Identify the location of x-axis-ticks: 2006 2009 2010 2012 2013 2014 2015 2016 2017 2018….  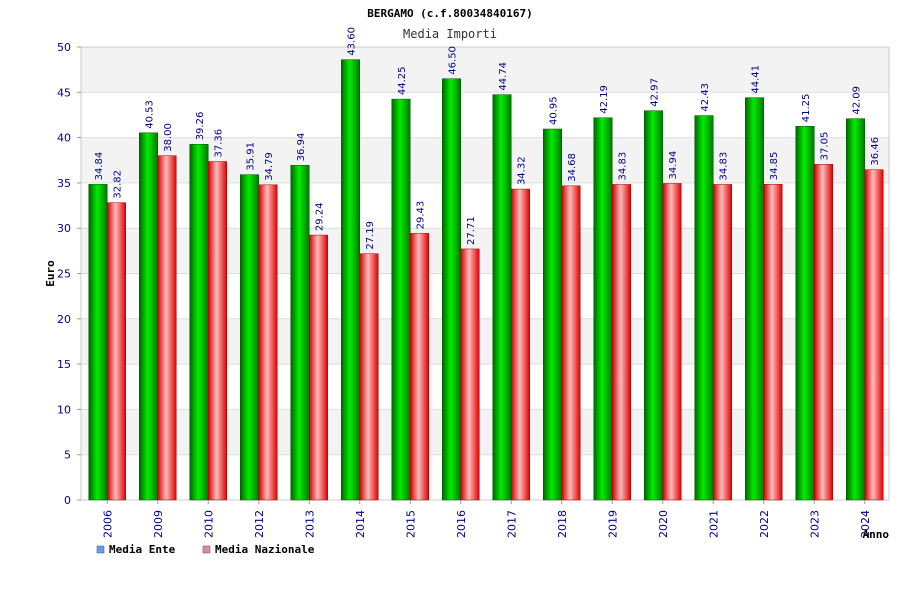
(486, 519).